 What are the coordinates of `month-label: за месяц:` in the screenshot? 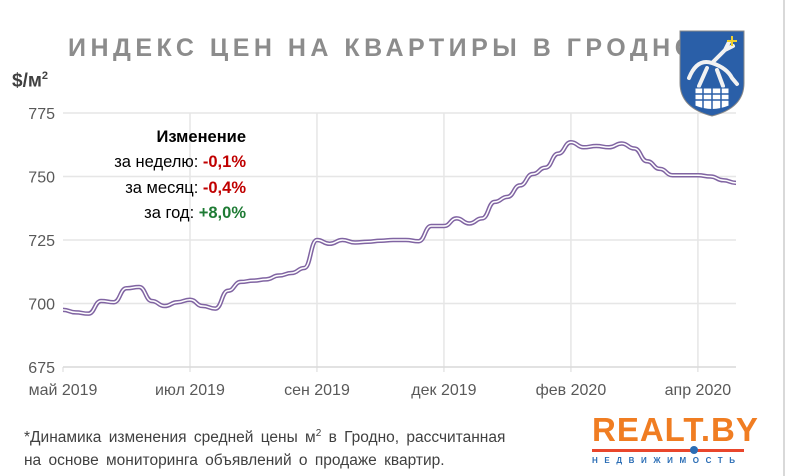 It's located at (162, 188).